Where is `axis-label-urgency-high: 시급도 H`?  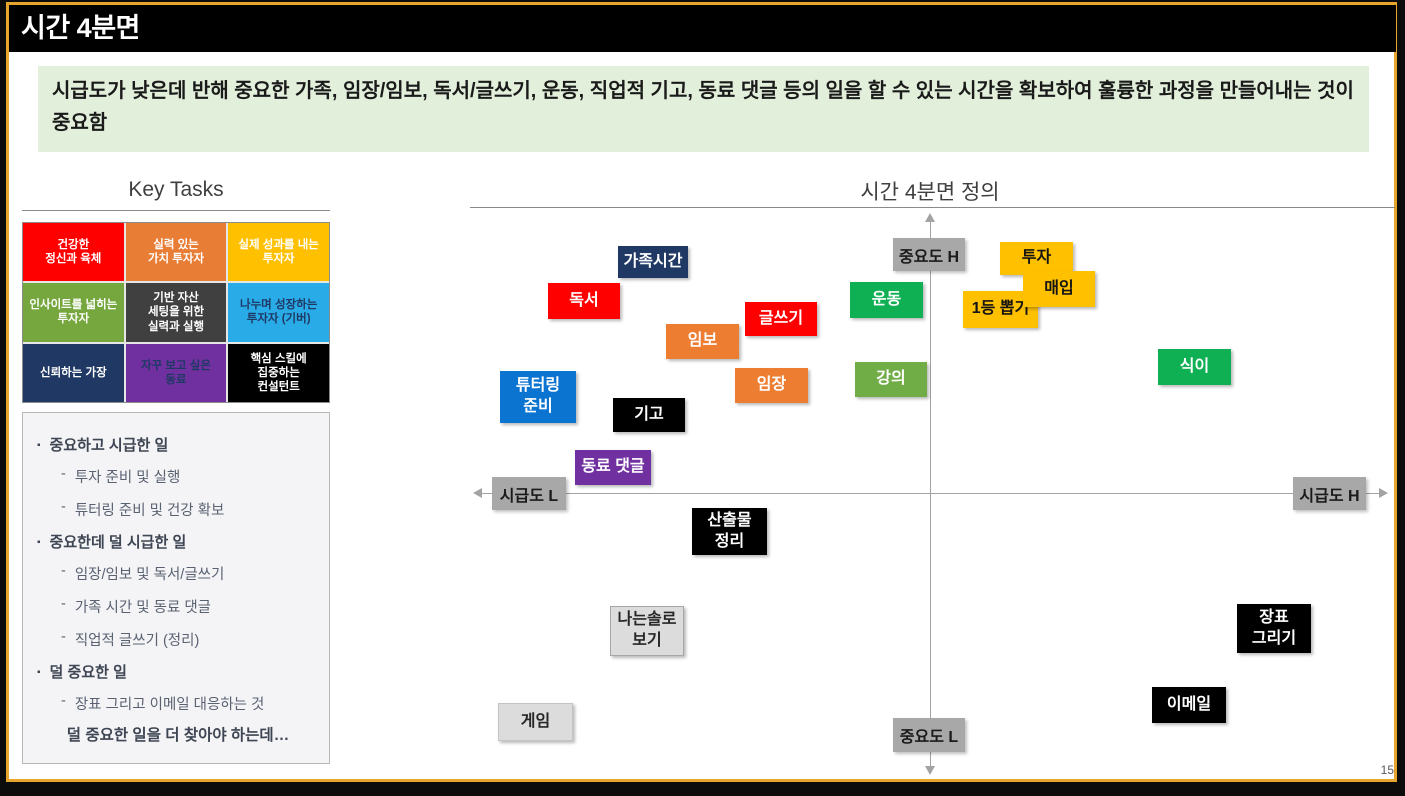
axis-label-urgency-high: 시급도 H is located at coordinates (1329, 493).